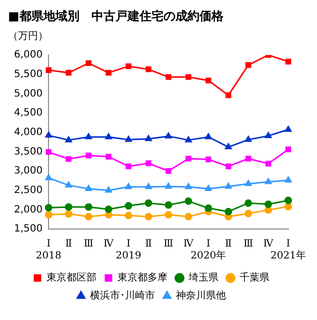 The image size is (317, 320). Describe the element at coordinates (143, 278) in the screenshot. I see `legend-label: 東京都多摩` at that location.